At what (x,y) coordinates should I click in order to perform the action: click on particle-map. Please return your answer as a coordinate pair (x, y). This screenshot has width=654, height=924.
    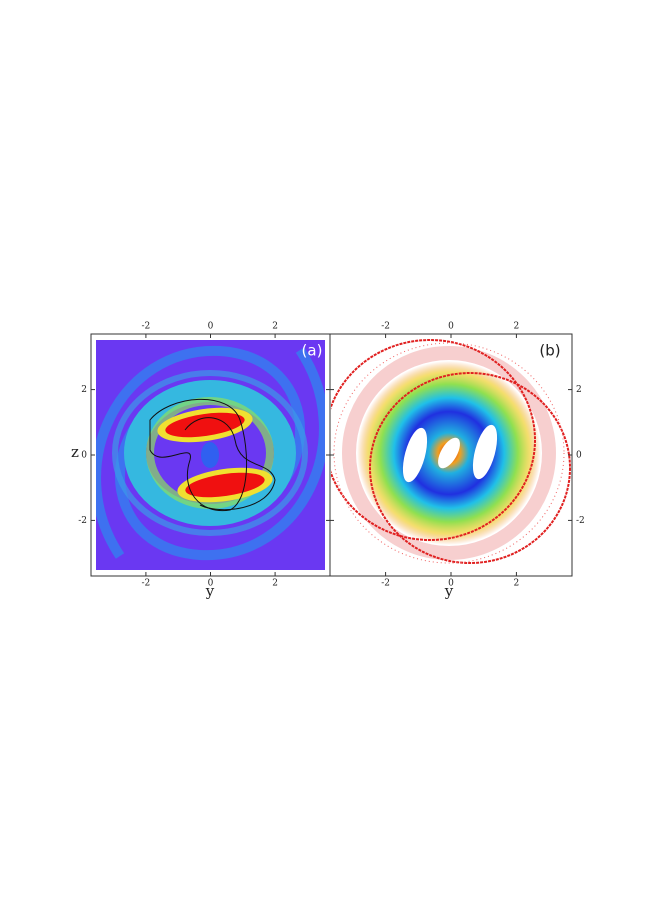
    Looking at the image, I should click on (451, 451).